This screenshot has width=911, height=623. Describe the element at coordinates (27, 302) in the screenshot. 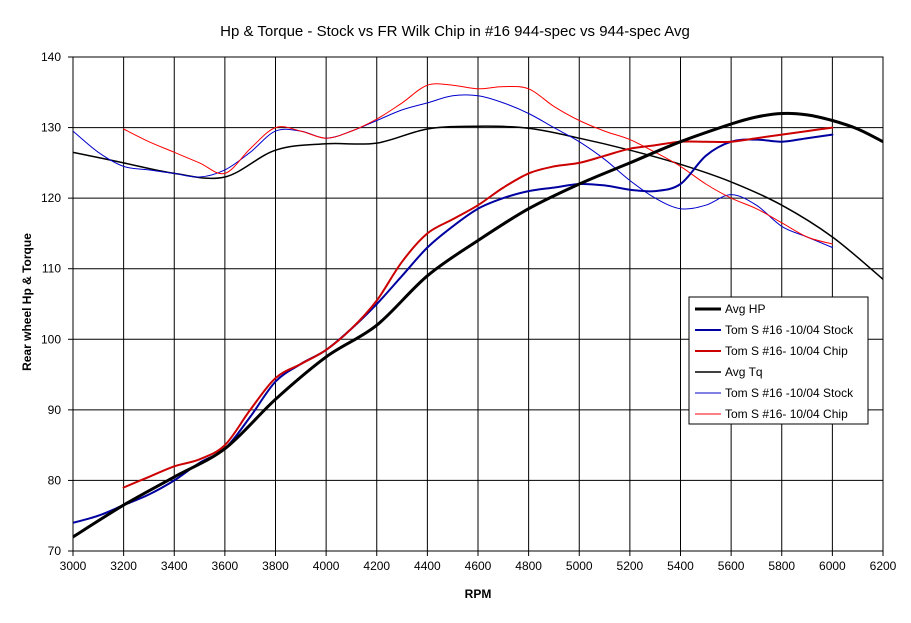

I see `y-axis-label: Rear wheel Hp & Torque` at that location.